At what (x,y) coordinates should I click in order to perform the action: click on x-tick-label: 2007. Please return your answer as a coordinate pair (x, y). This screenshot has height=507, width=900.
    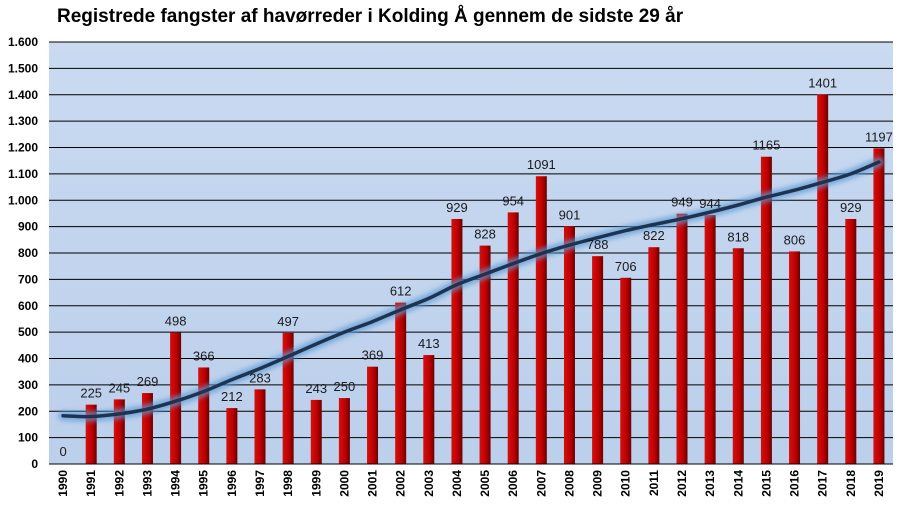
    Looking at the image, I should click on (541, 483).